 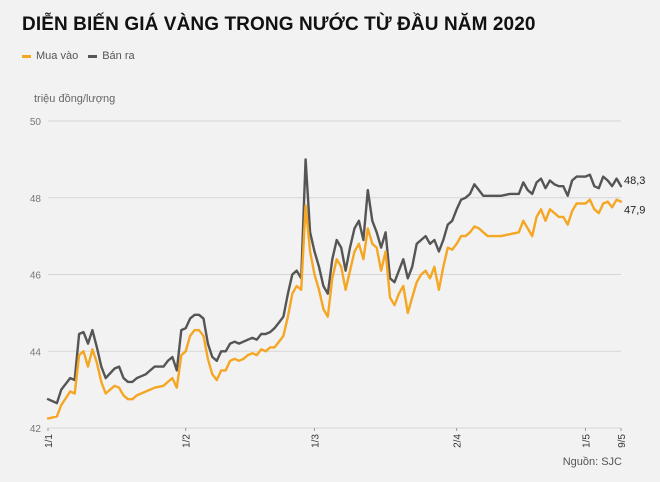 I want to click on y-tick-label: 48, so click(x=36, y=199).